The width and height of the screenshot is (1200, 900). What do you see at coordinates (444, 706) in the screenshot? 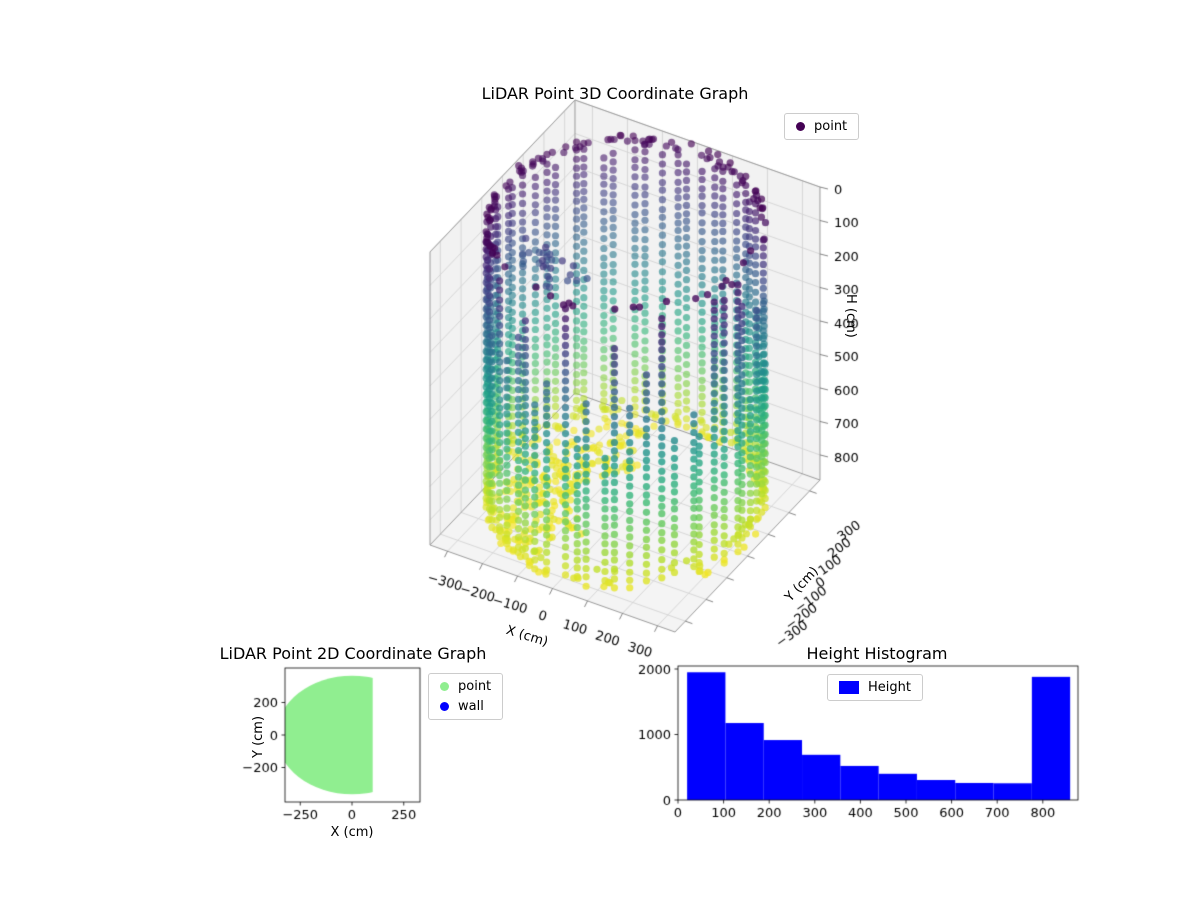
I see `wall-marker-icon` at bounding box center [444, 706].